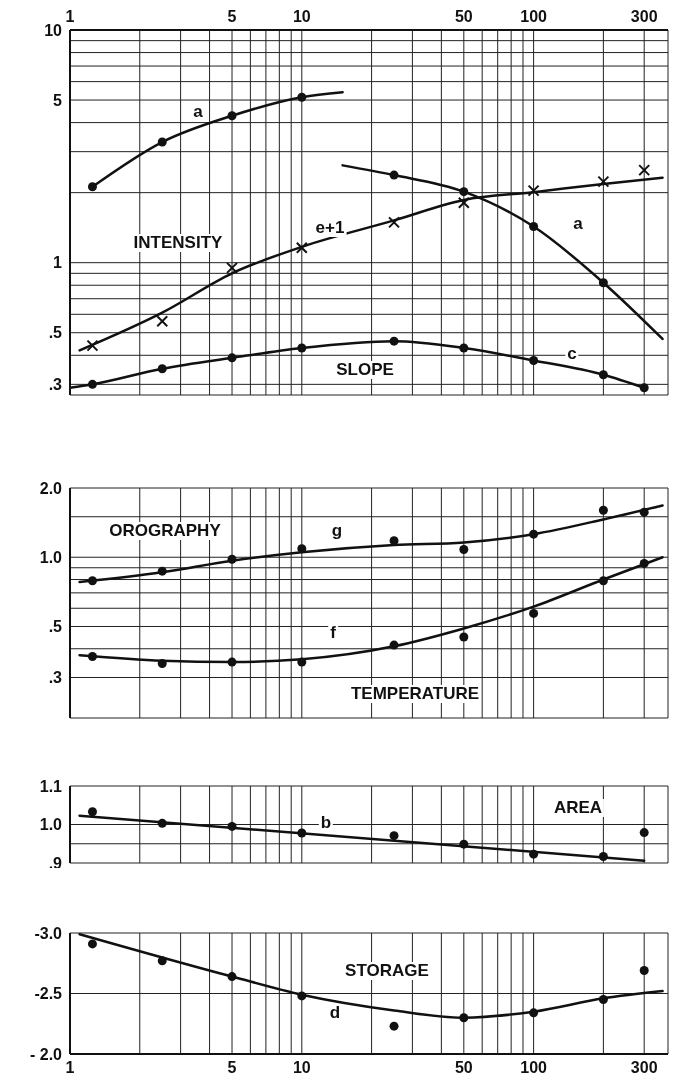 The image size is (674, 1085). What do you see at coordinates (58, 263) in the screenshot?
I see `y-tick-label: 1` at bounding box center [58, 263].